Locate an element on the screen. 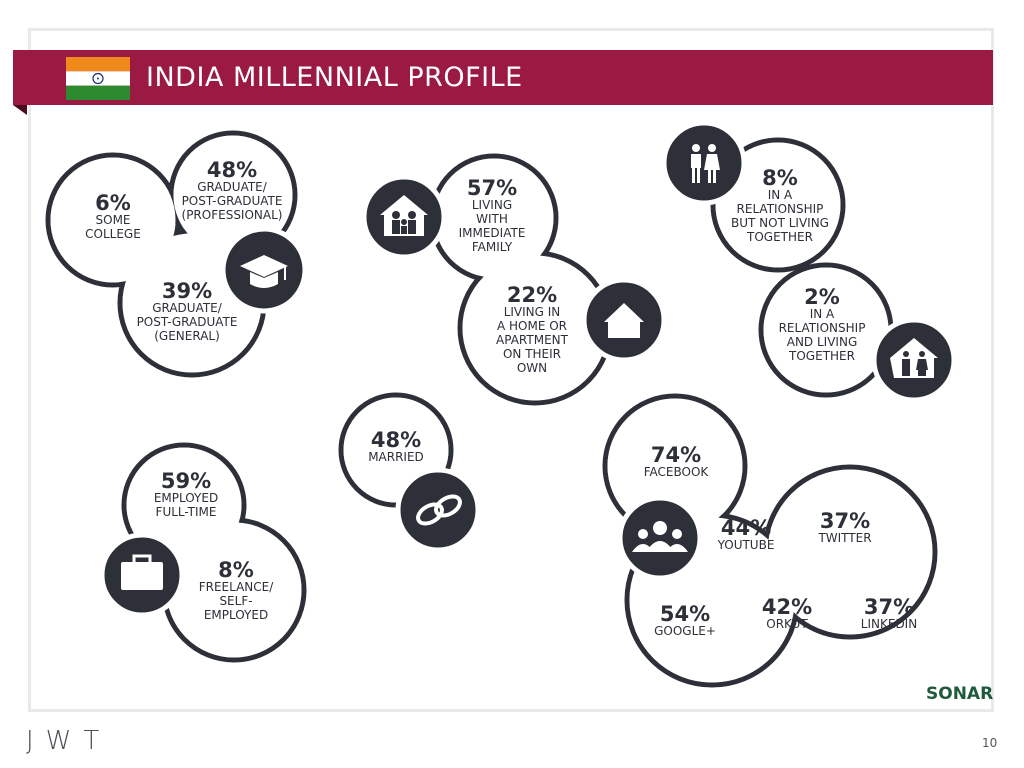 The image size is (1024, 768). stat-linkedin: 37% LINKEDIN is located at coordinates (889, 613).